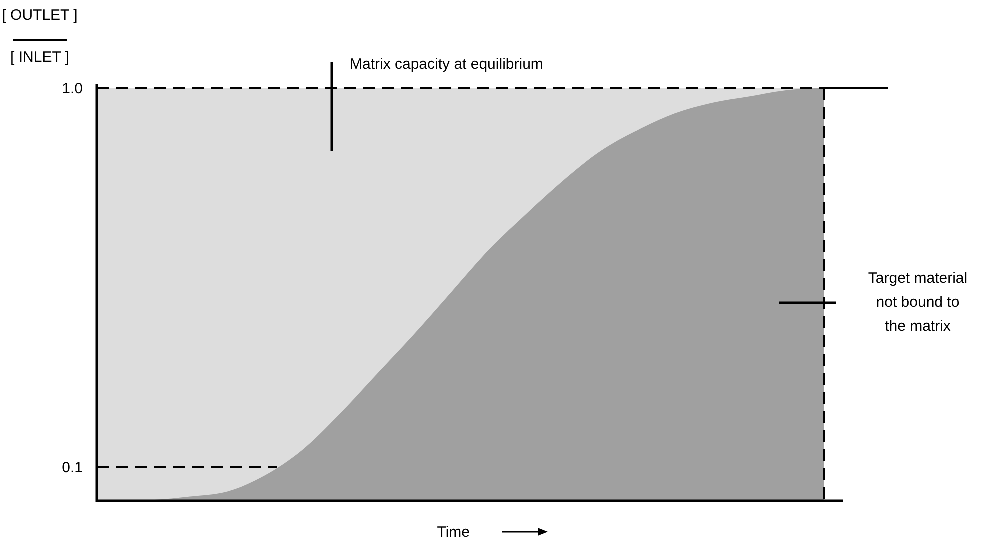  What do you see at coordinates (453, 532) in the screenshot?
I see `x-axis-title: Time` at bounding box center [453, 532].